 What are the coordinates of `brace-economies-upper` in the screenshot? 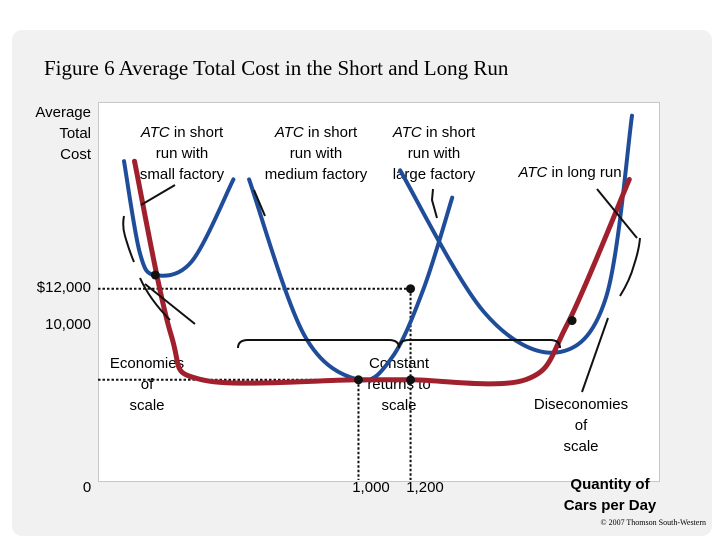 It's located at (128, 239).